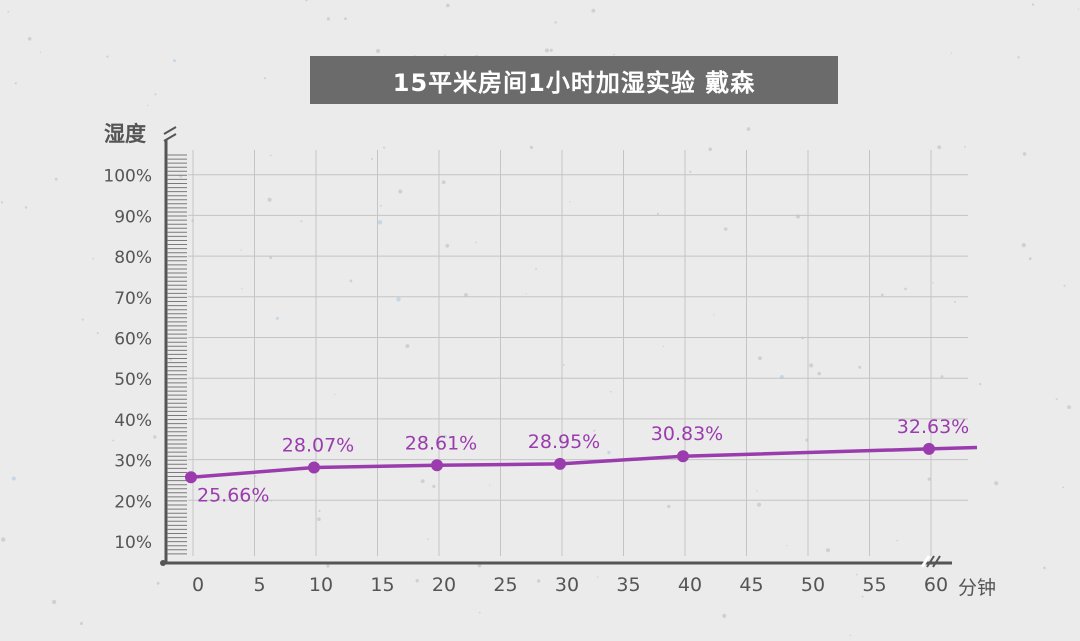  I want to click on axis-break-gap, so click(925, 561).